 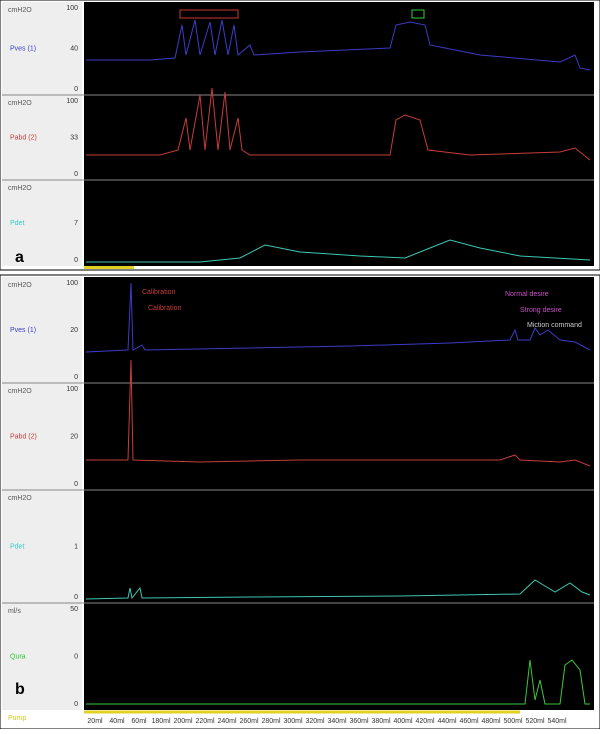 What do you see at coordinates (381, 721) in the screenshot?
I see `volume-tick: 380ml` at bounding box center [381, 721].